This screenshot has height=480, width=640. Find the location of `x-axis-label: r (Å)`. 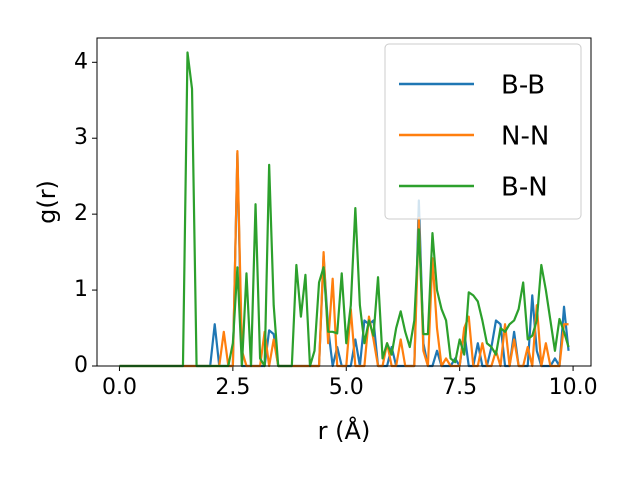

x-axis-label: r (Å) is located at coordinates (344, 430).